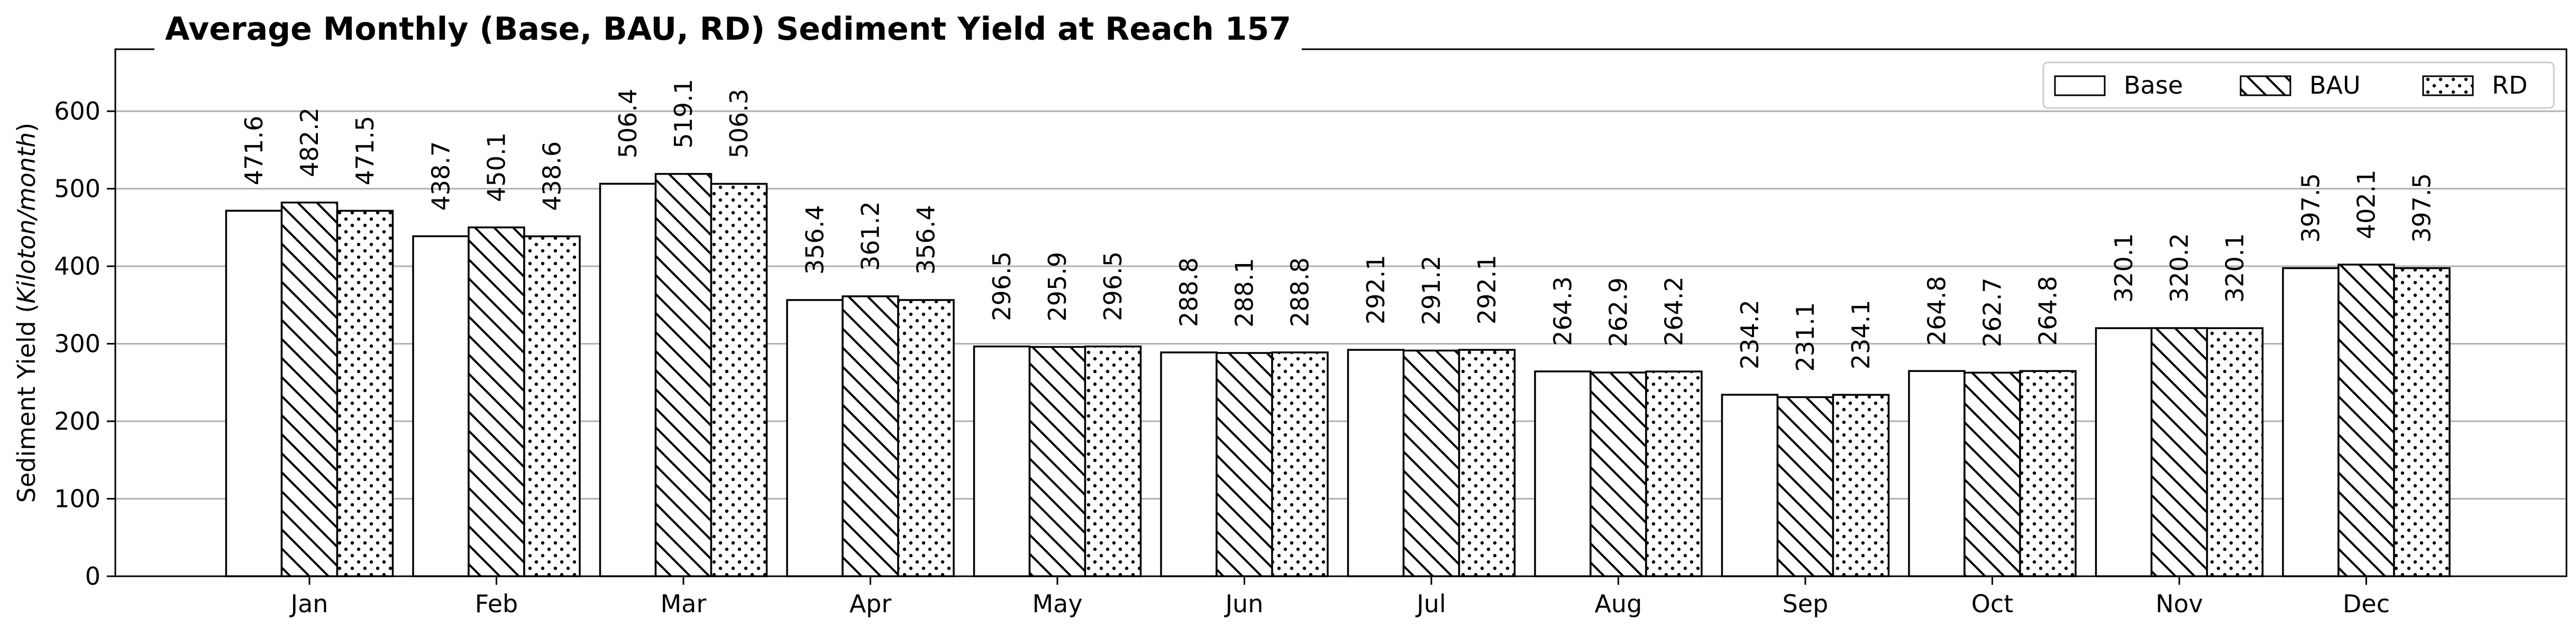 The image size is (2576, 635). What do you see at coordinates (2080, 86) in the screenshot?
I see `legend-swatch-base` at bounding box center [2080, 86].